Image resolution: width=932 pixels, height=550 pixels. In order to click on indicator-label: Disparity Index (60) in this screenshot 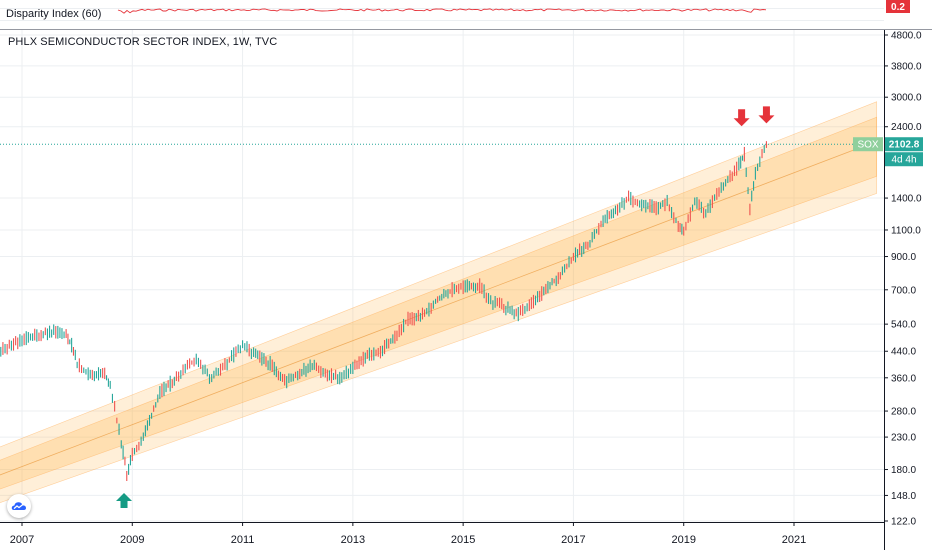, I will do `click(54, 14)`.